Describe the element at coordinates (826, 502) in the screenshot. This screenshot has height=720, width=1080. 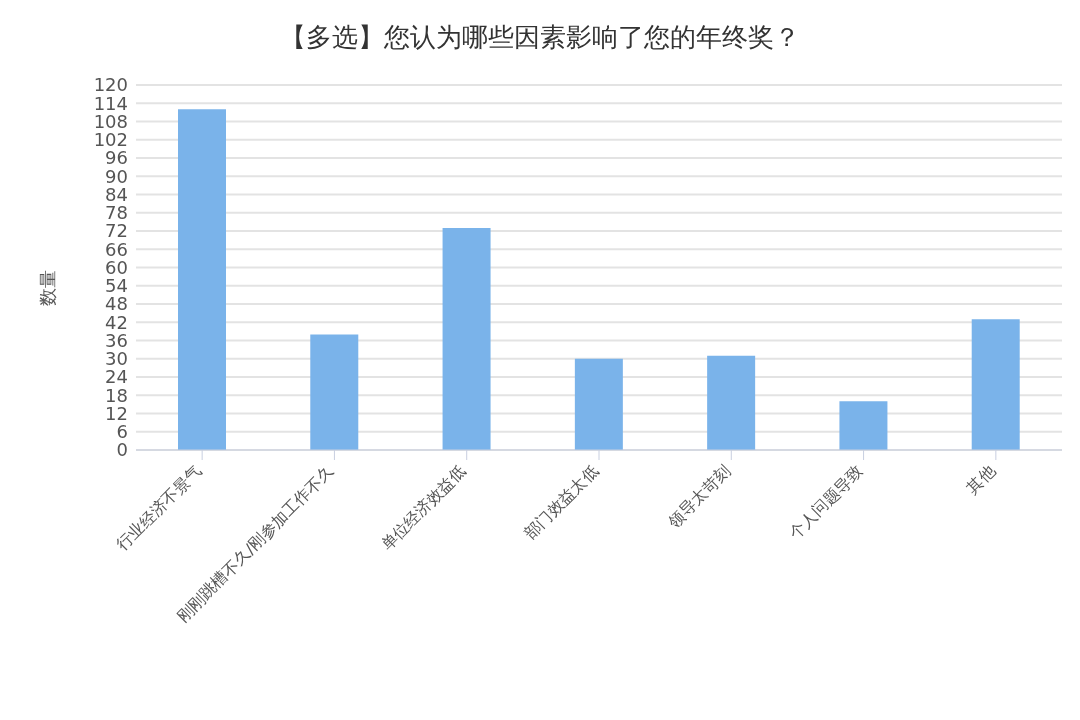
I see `x-tick-label: 个人问题导致` at that location.